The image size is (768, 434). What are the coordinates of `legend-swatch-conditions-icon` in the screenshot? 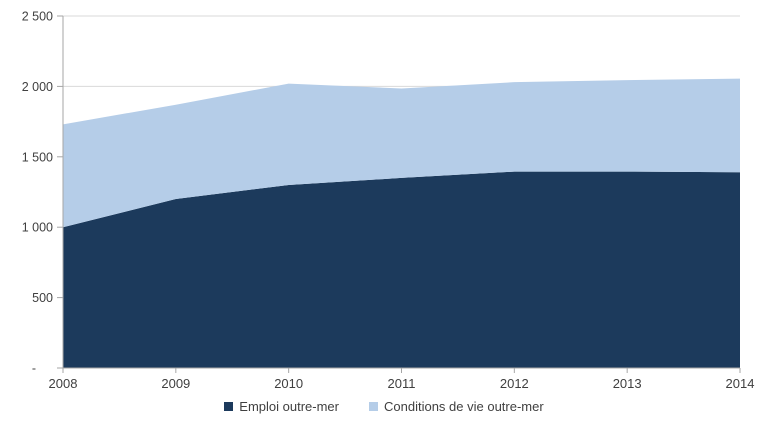 It's located at (373, 406).